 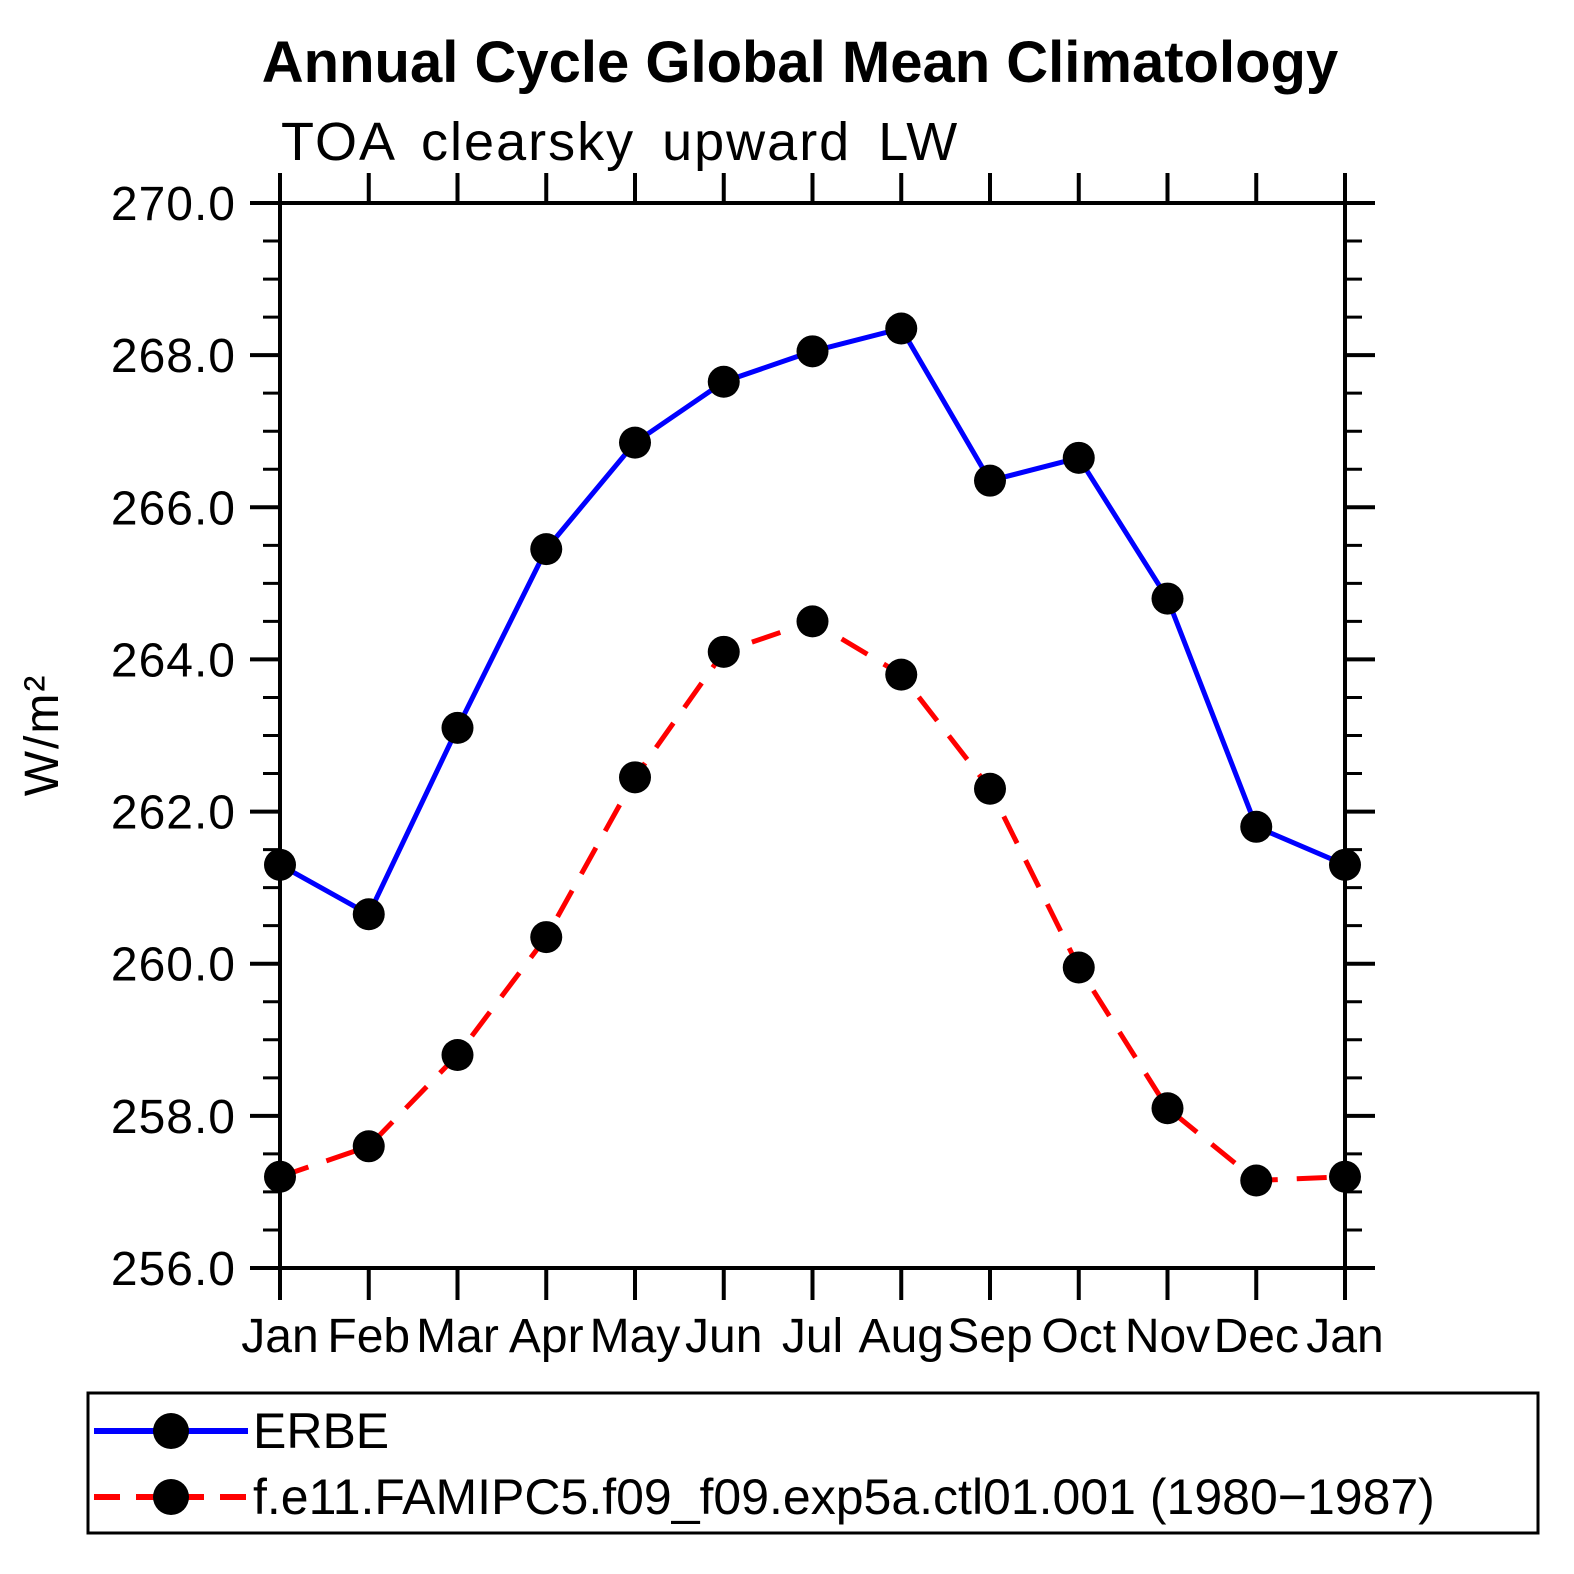 I want to click on x-tick-labels: Jan Feb Mar Apr May Jun Jul Aug Sep Oct Nov Dec Jan, so click(x=812, y=1336).